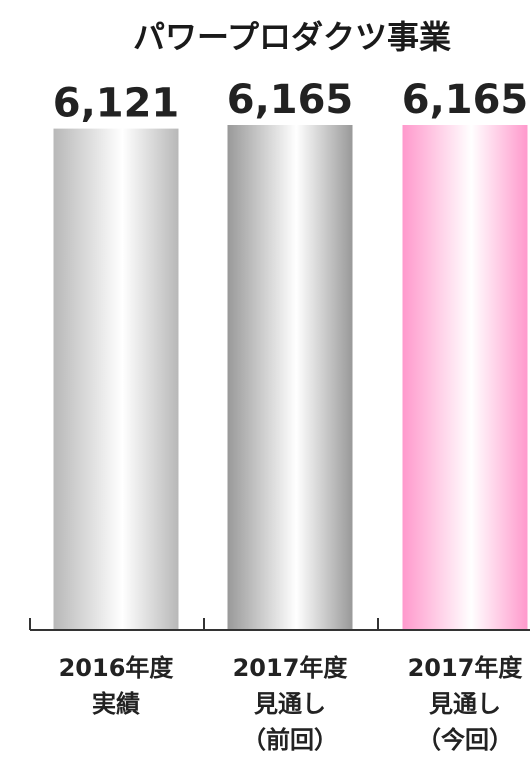 The width and height of the screenshot is (530, 758). Describe the element at coordinates (117, 686) in the screenshot. I see `category-label-1: 2016年度実績` at that location.